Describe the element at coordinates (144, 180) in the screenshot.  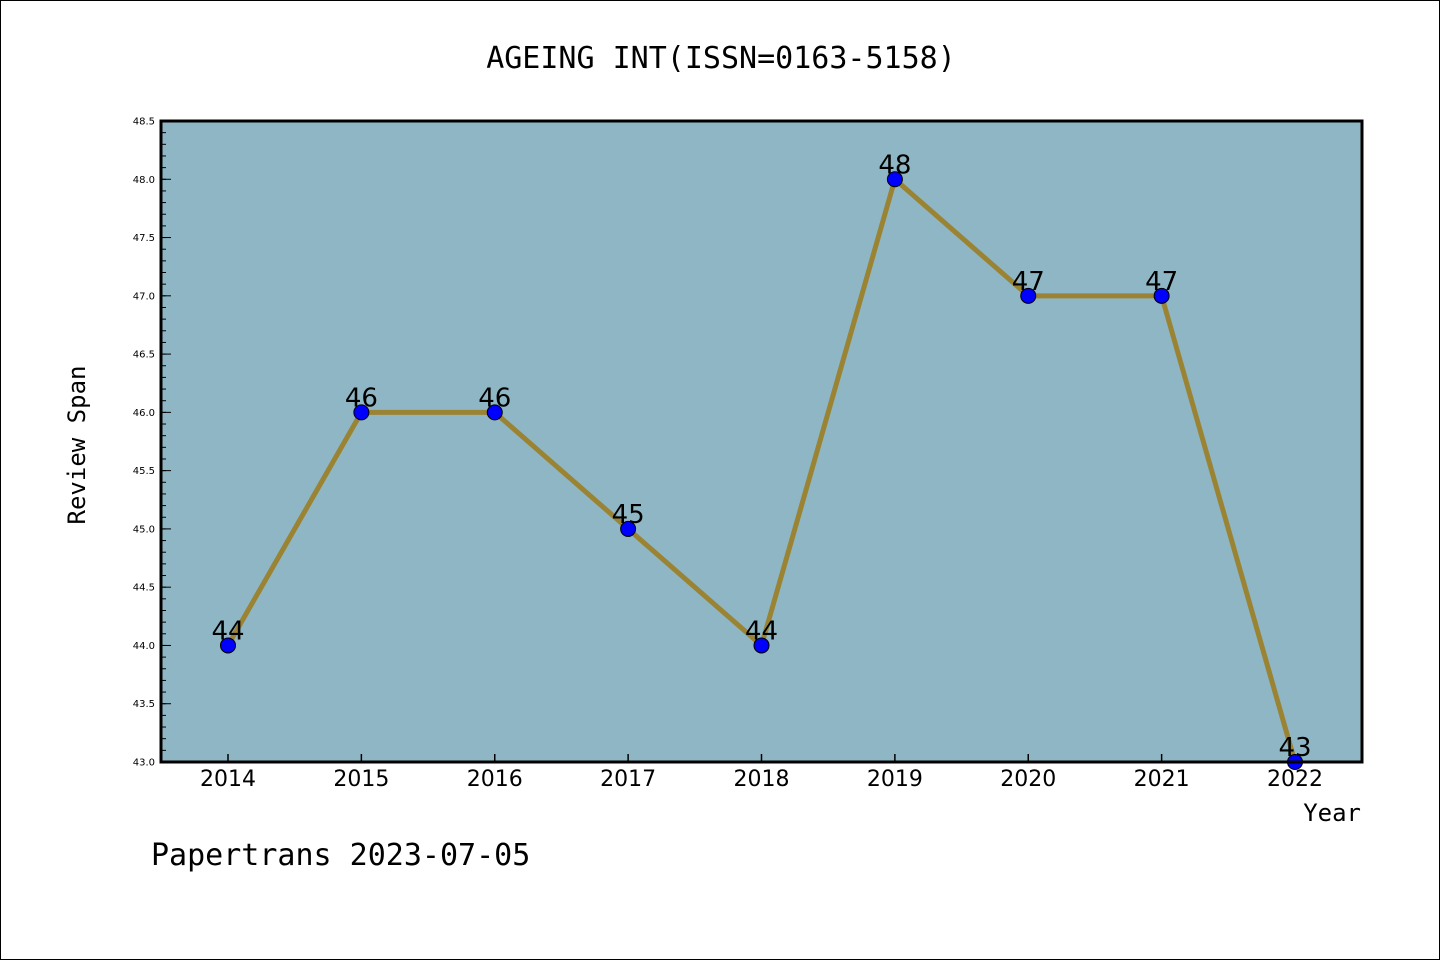
I see `y-tick-label: 48.0` at that location.